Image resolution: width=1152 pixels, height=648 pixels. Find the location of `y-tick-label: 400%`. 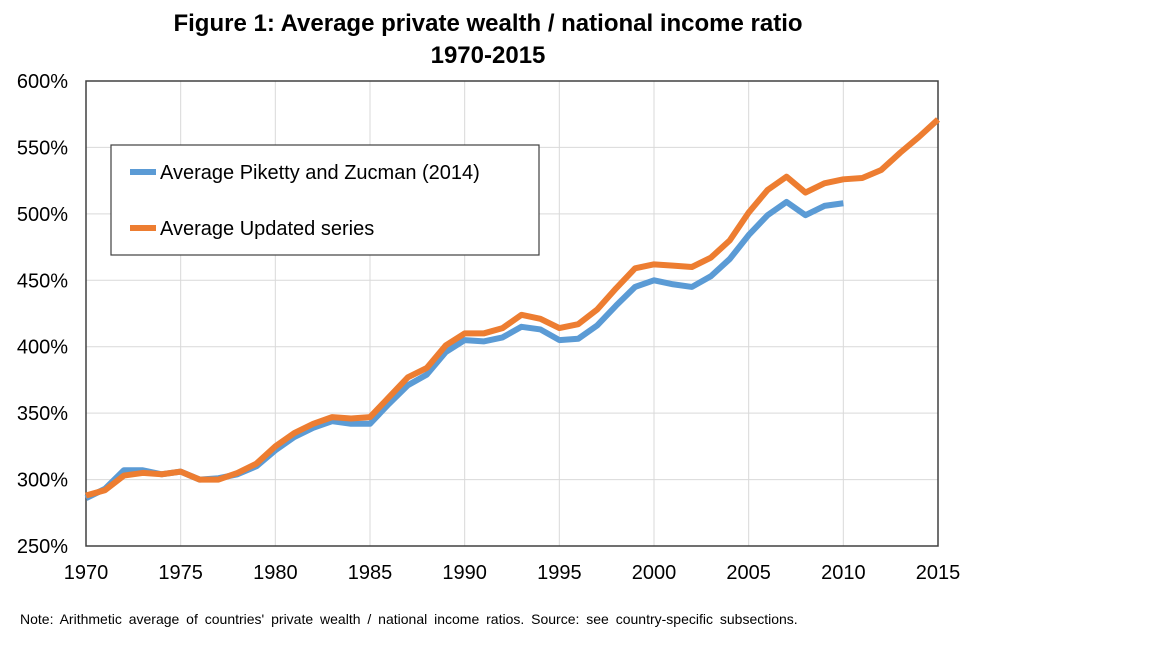

y-tick-label: 400% is located at coordinates (42, 348).